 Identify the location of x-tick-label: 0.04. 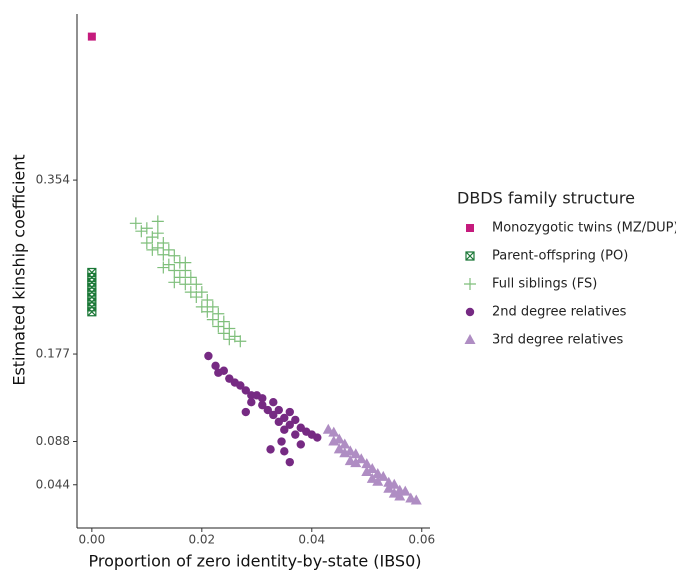
(311, 540).